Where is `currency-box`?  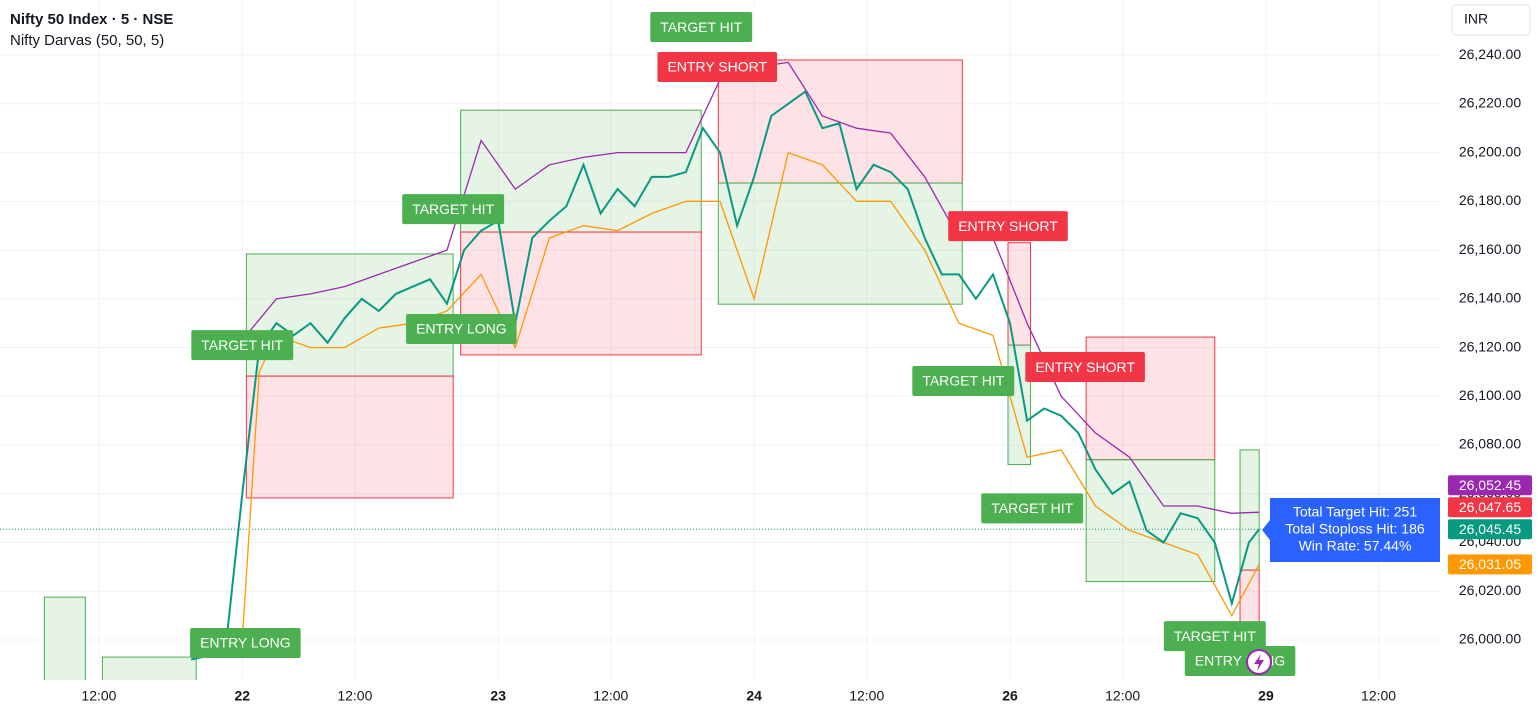 currency-box is located at coordinates (1491, 20).